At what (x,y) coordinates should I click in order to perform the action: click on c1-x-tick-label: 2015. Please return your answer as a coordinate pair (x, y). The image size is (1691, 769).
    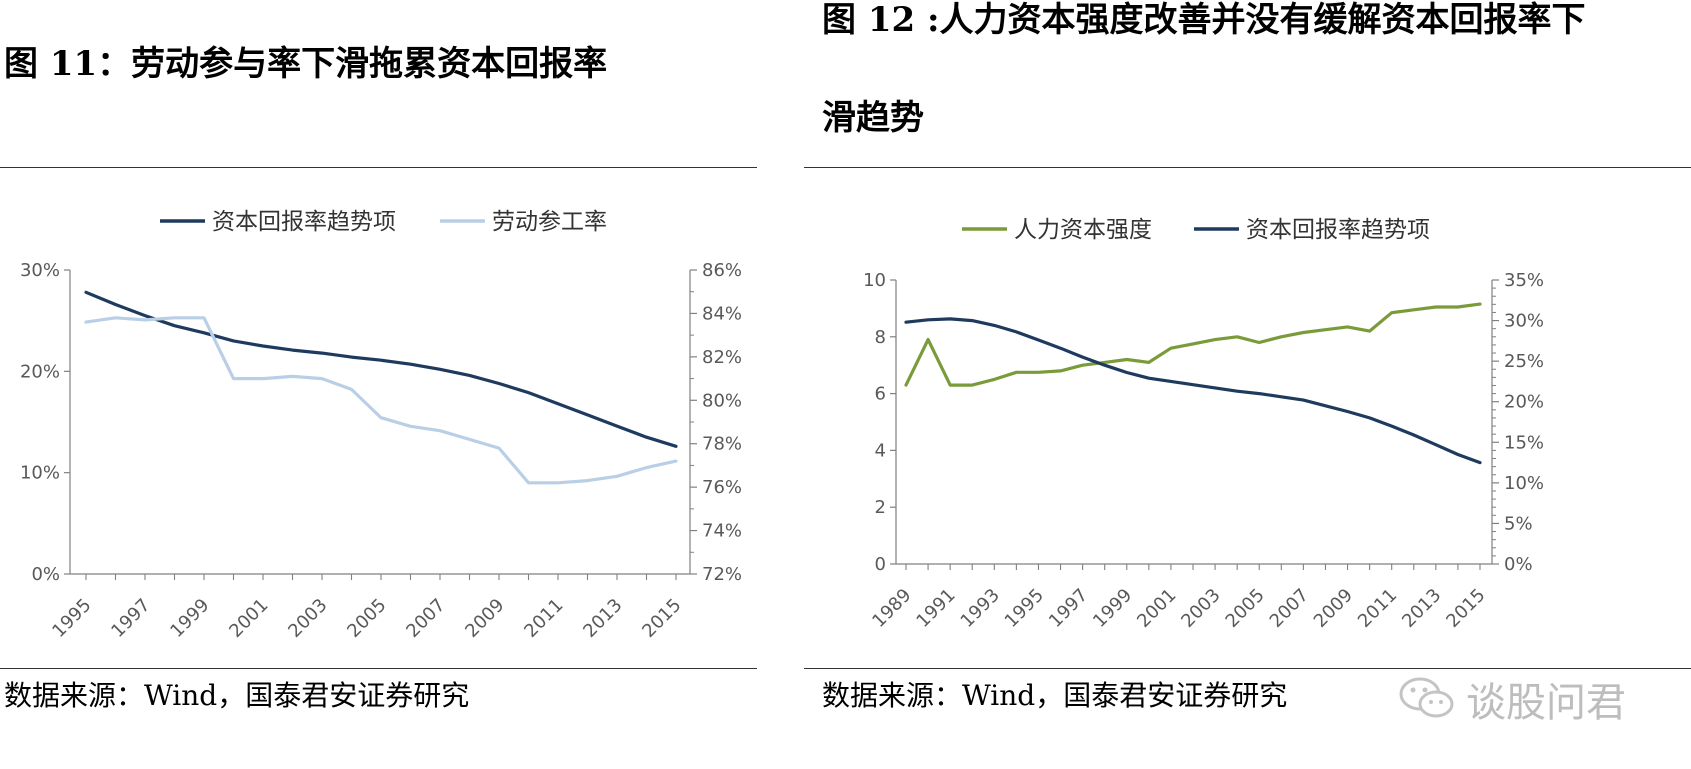
    Looking at the image, I should click on (661, 618).